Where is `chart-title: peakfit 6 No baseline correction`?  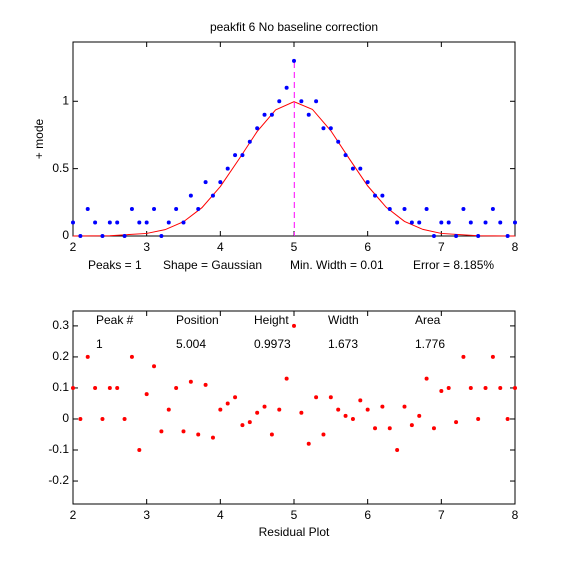
chart-title: peakfit 6 No baseline correction is located at coordinates (294, 27).